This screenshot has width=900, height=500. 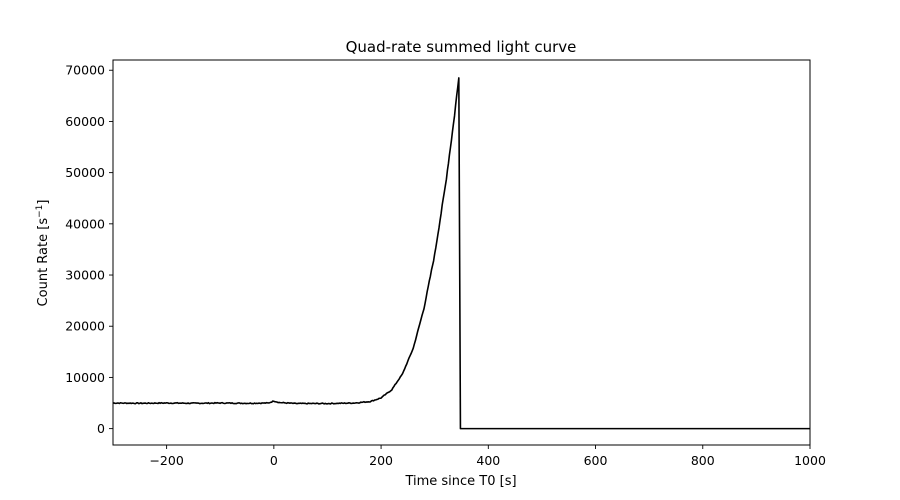 I want to click on y-tick-label: 70000, so click(x=85, y=70).